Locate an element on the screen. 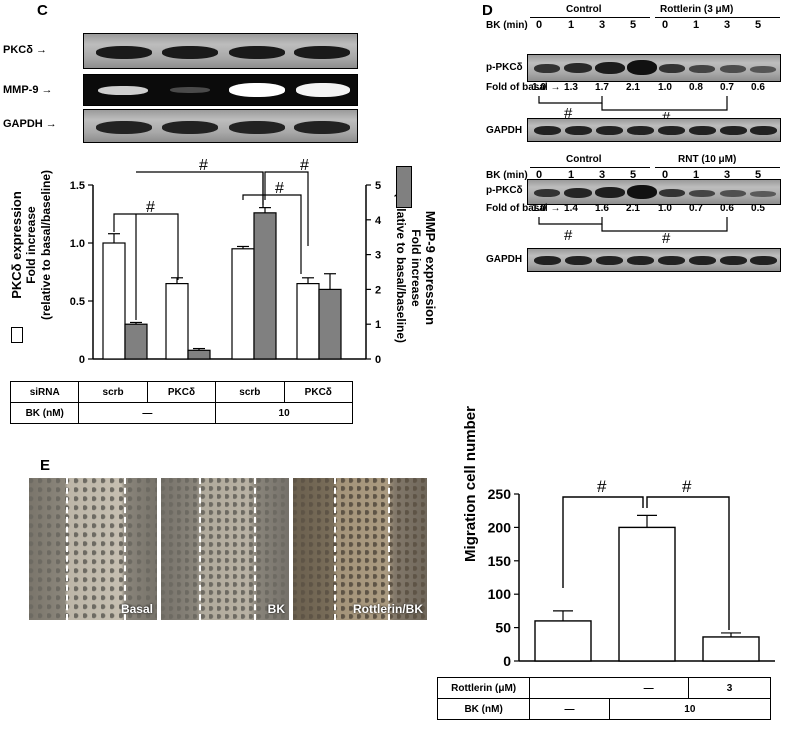 This screenshot has height=731, width=794. micro-label-rottlerin-bk: Rottlerin/BK is located at coordinates (388, 609).